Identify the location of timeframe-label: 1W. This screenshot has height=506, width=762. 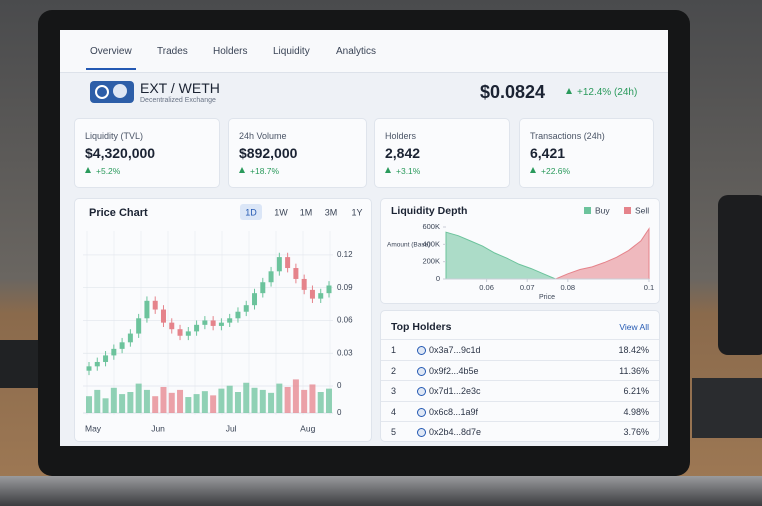
(281, 212).